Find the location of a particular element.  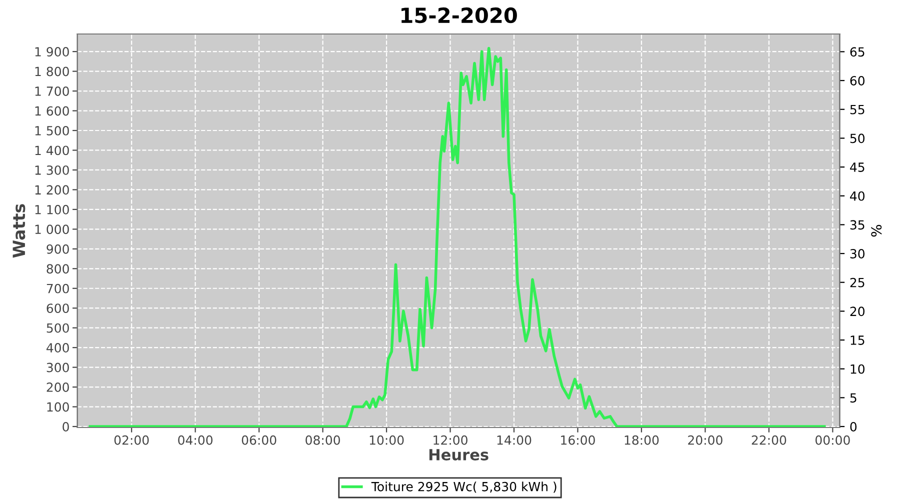

x-tick-label: 22:00 is located at coordinates (769, 440).